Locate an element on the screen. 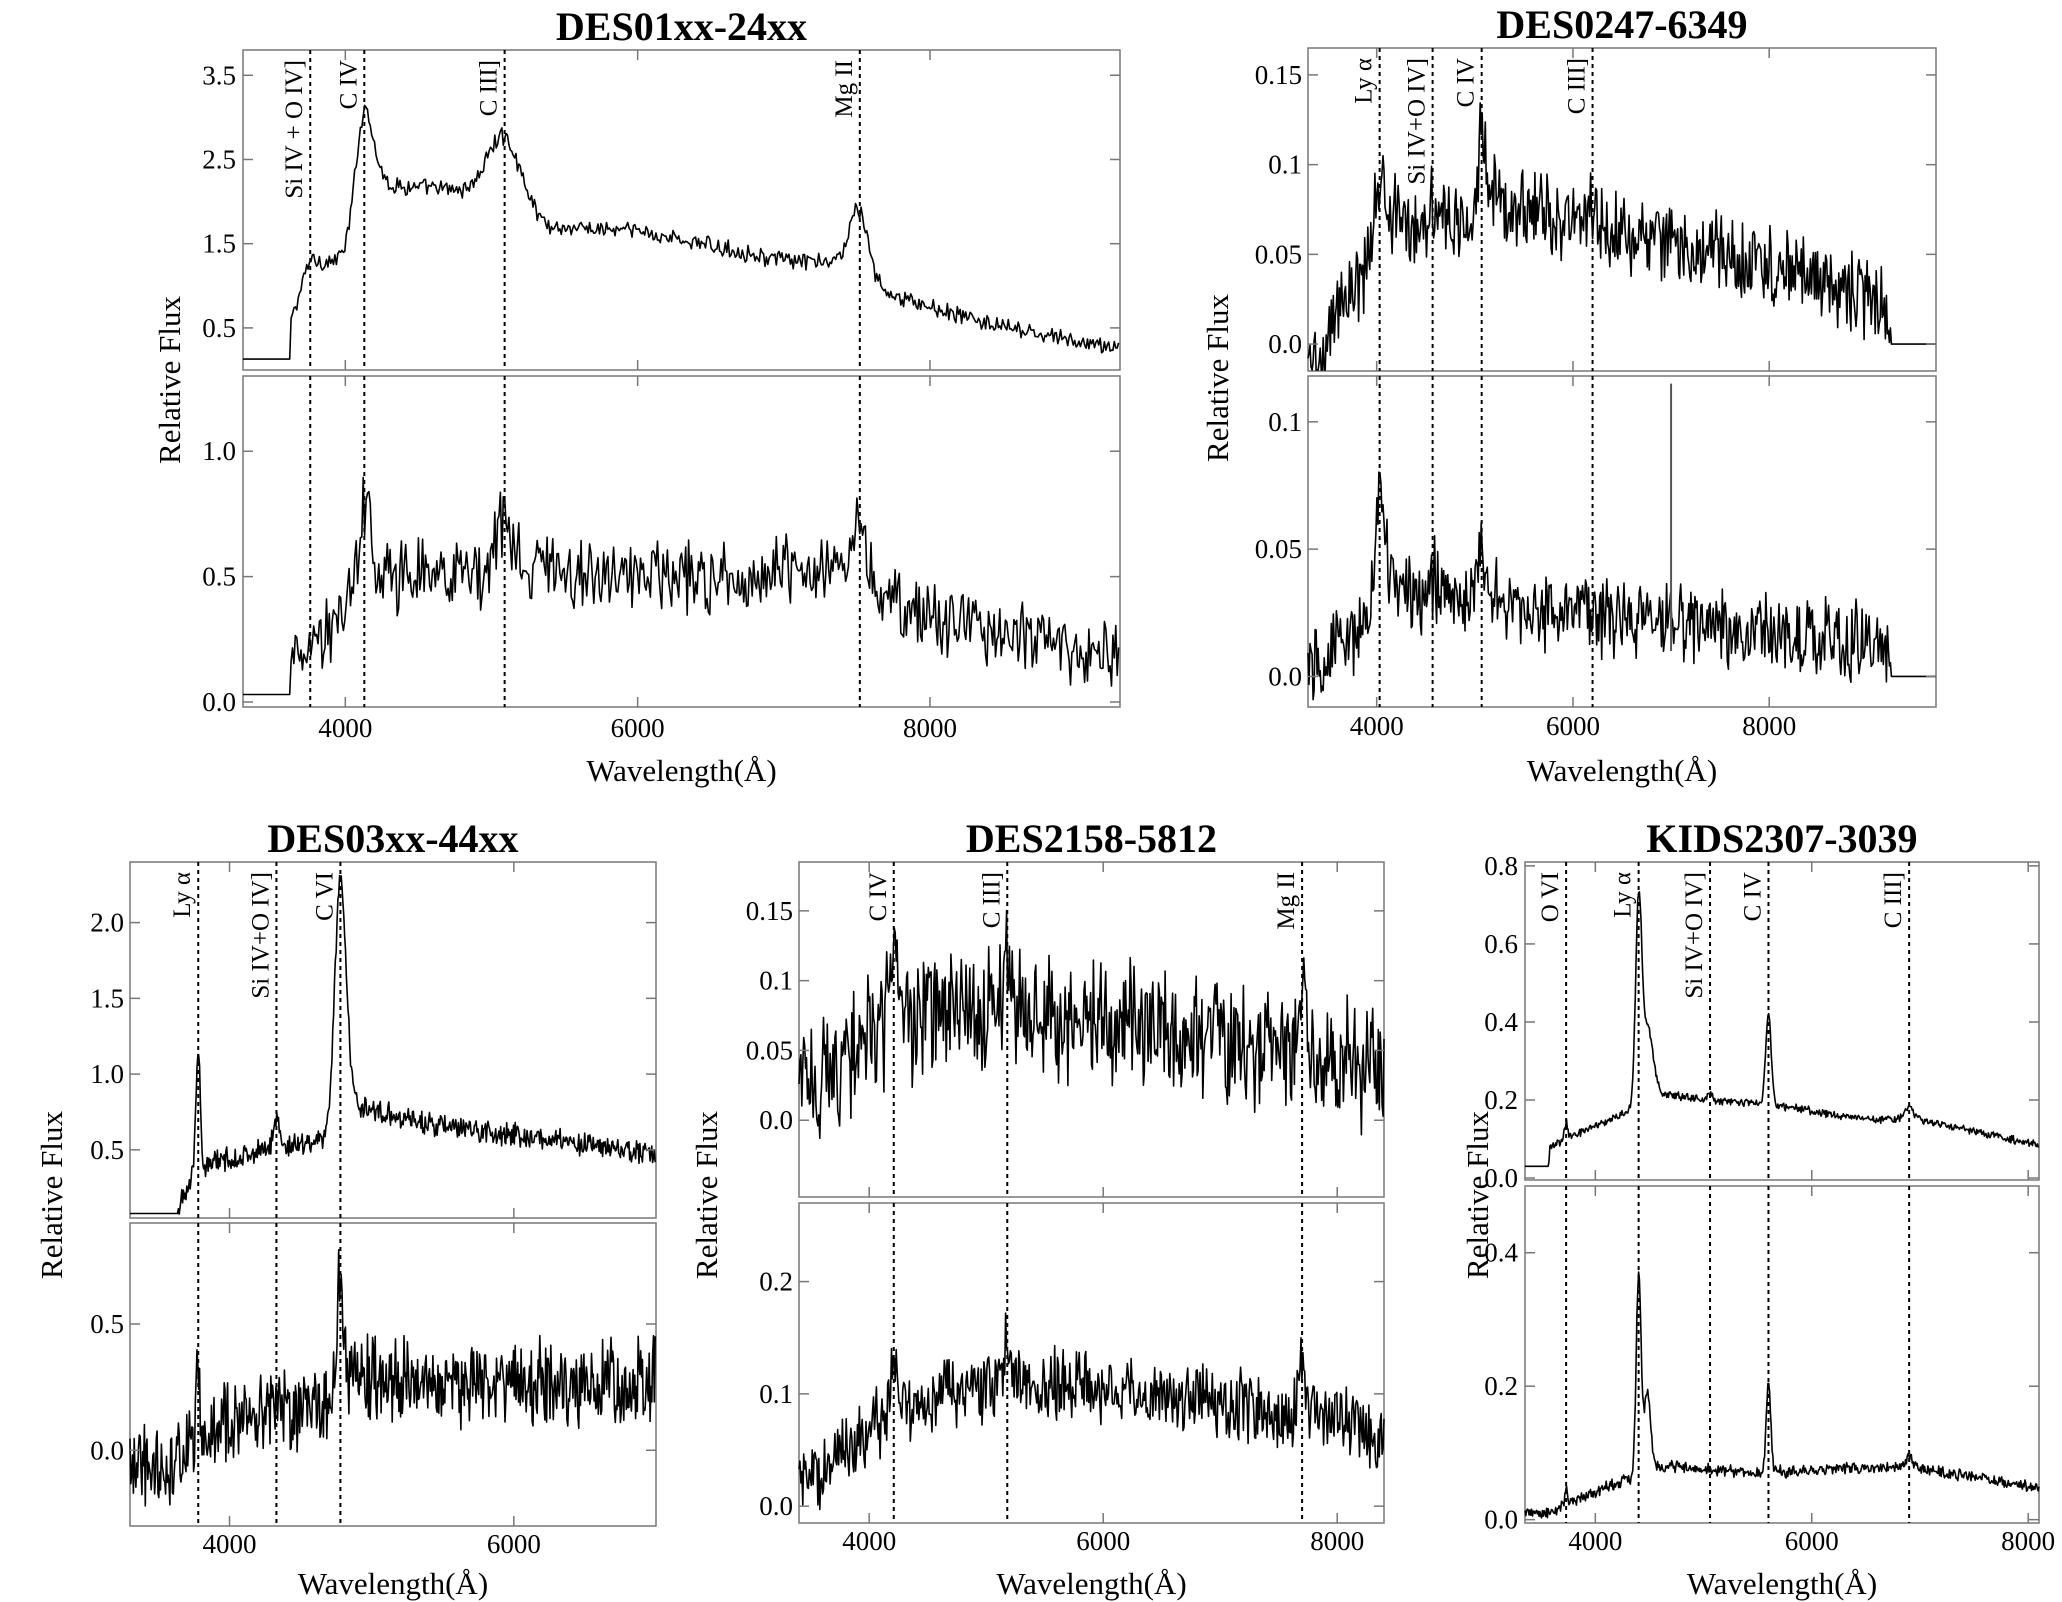 The image size is (2062, 1602). panel-bottom: 0.0 0.05 0.1 is located at coordinates (1596, 541).